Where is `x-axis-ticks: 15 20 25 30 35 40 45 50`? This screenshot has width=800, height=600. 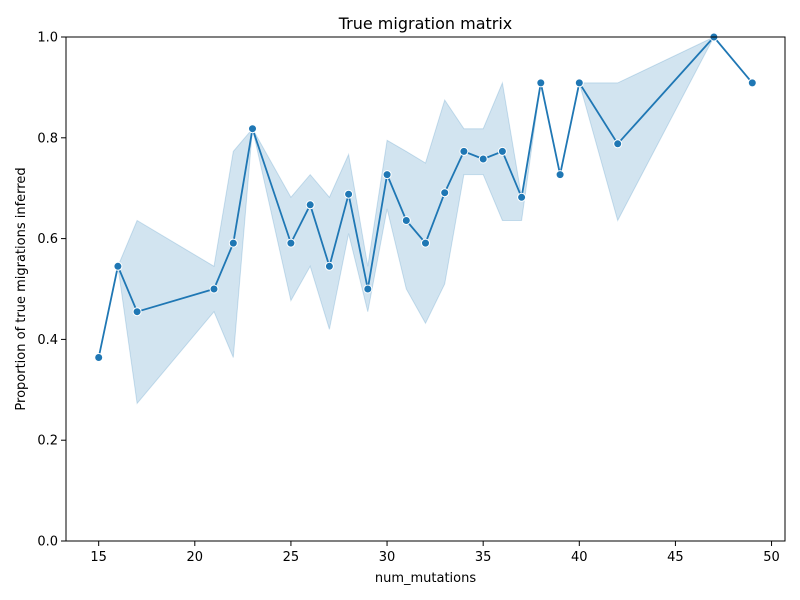 x-axis-ticks: 15 20 25 30 35 40 45 50 is located at coordinates (435, 553).